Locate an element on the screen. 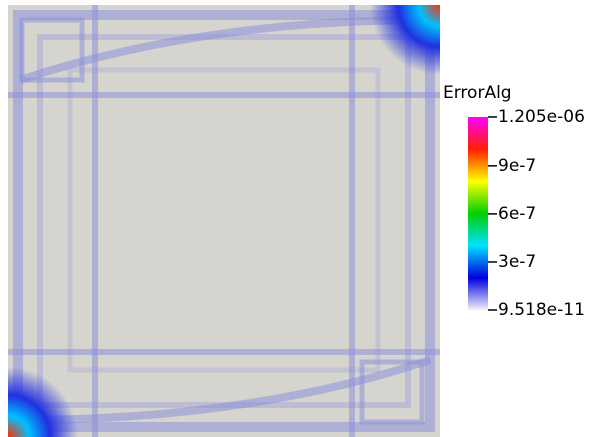 This screenshot has width=592, height=437. tick-label: 9.518e-11 is located at coordinates (541, 310).